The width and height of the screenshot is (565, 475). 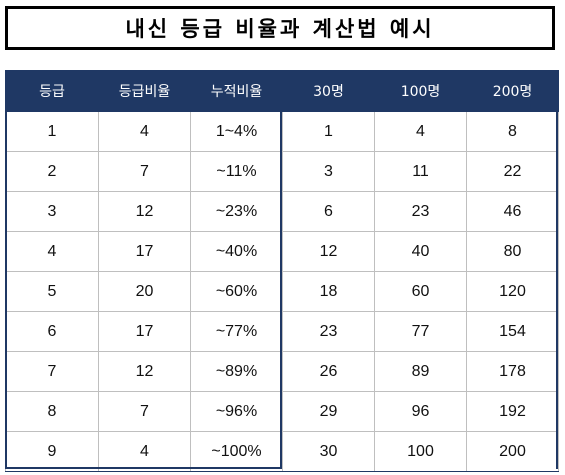 What do you see at coordinates (52, 331) in the screenshot?
I see `cell-grade: 6` at bounding box center [52, 331].